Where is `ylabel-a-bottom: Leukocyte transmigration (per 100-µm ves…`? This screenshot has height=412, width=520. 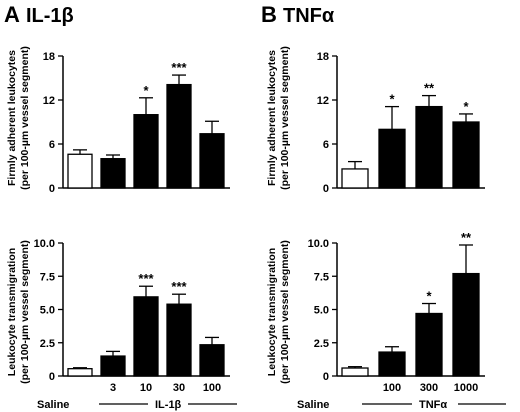
ylabel-a-bottom: Leukocyte transmigration (per 100-µm ves… is located at coordinates (18, 312).